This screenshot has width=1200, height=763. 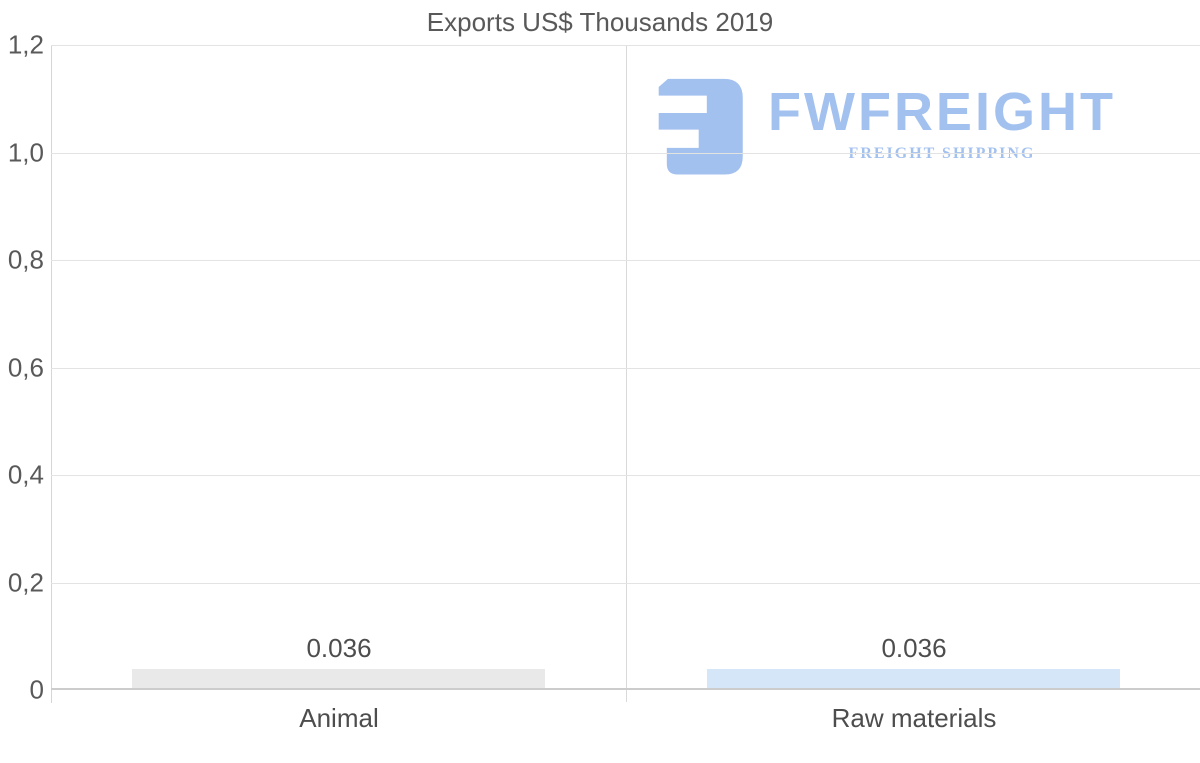 I want to click on brand-text-block: FWFREIGHT FREIGHT SHIPPING, so click(x=942, y=122).